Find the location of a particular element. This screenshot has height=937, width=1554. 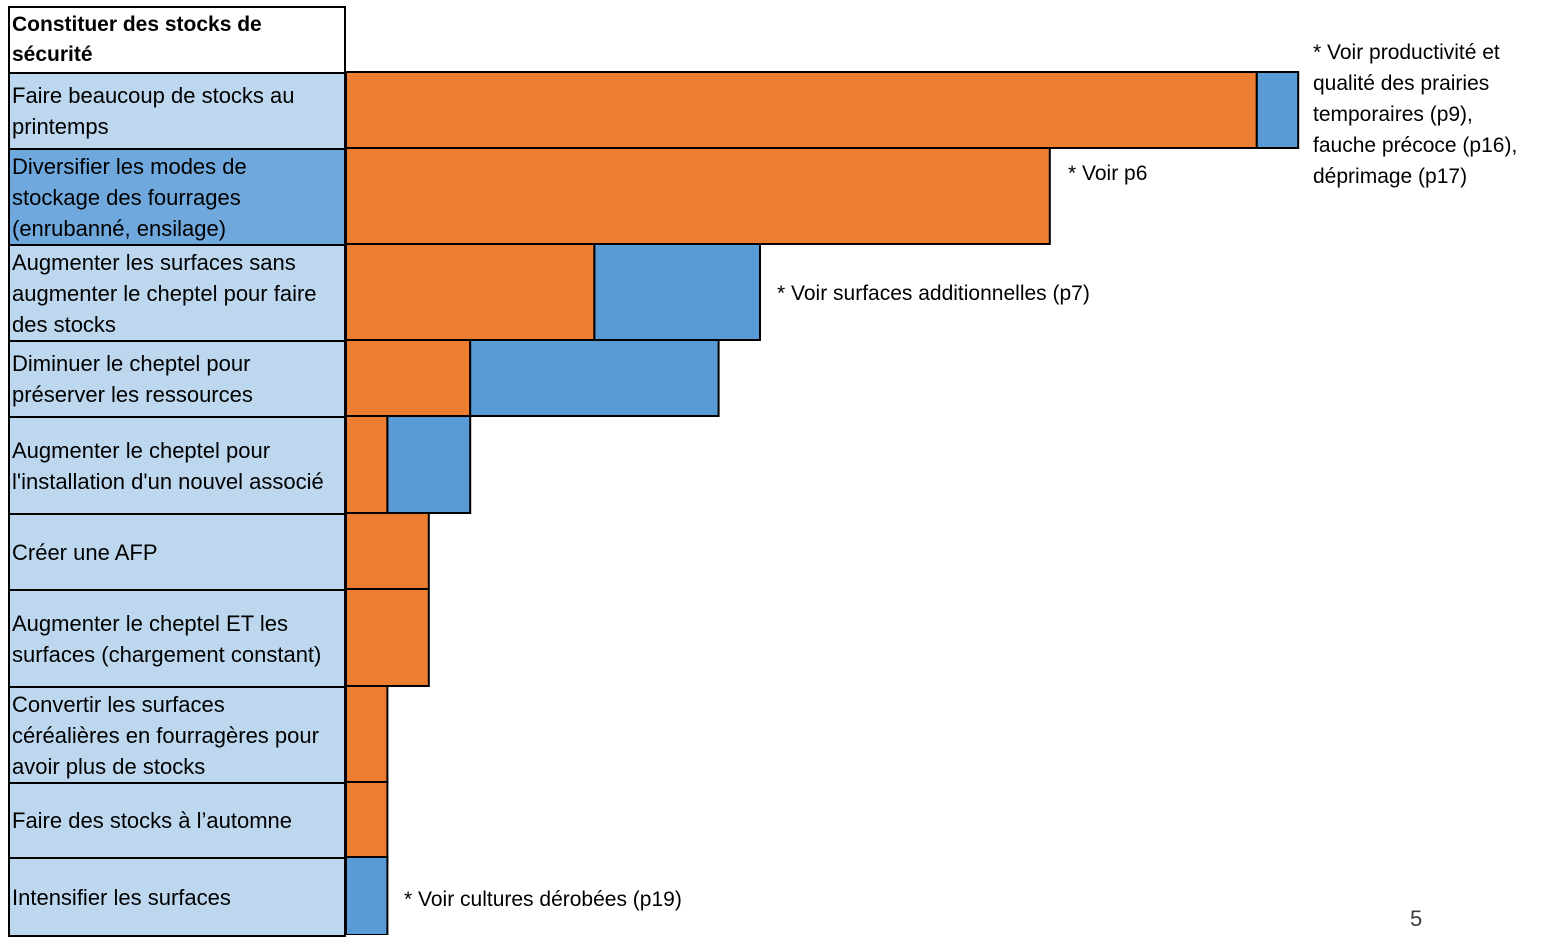

category-label: Faire beaucoup de stocks au printemps is located at coordinates (177, 111).